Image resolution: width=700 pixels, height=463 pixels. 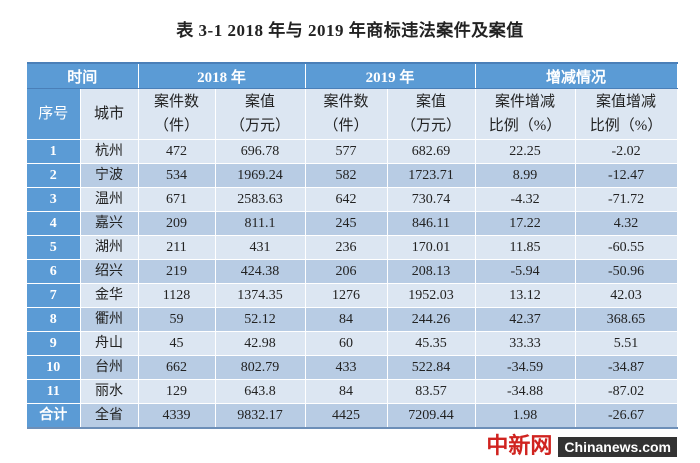 What do you see at coordinates (346, 319) in the screenshot?
I see `value-cell: 84` at bounding box center [346, 319].